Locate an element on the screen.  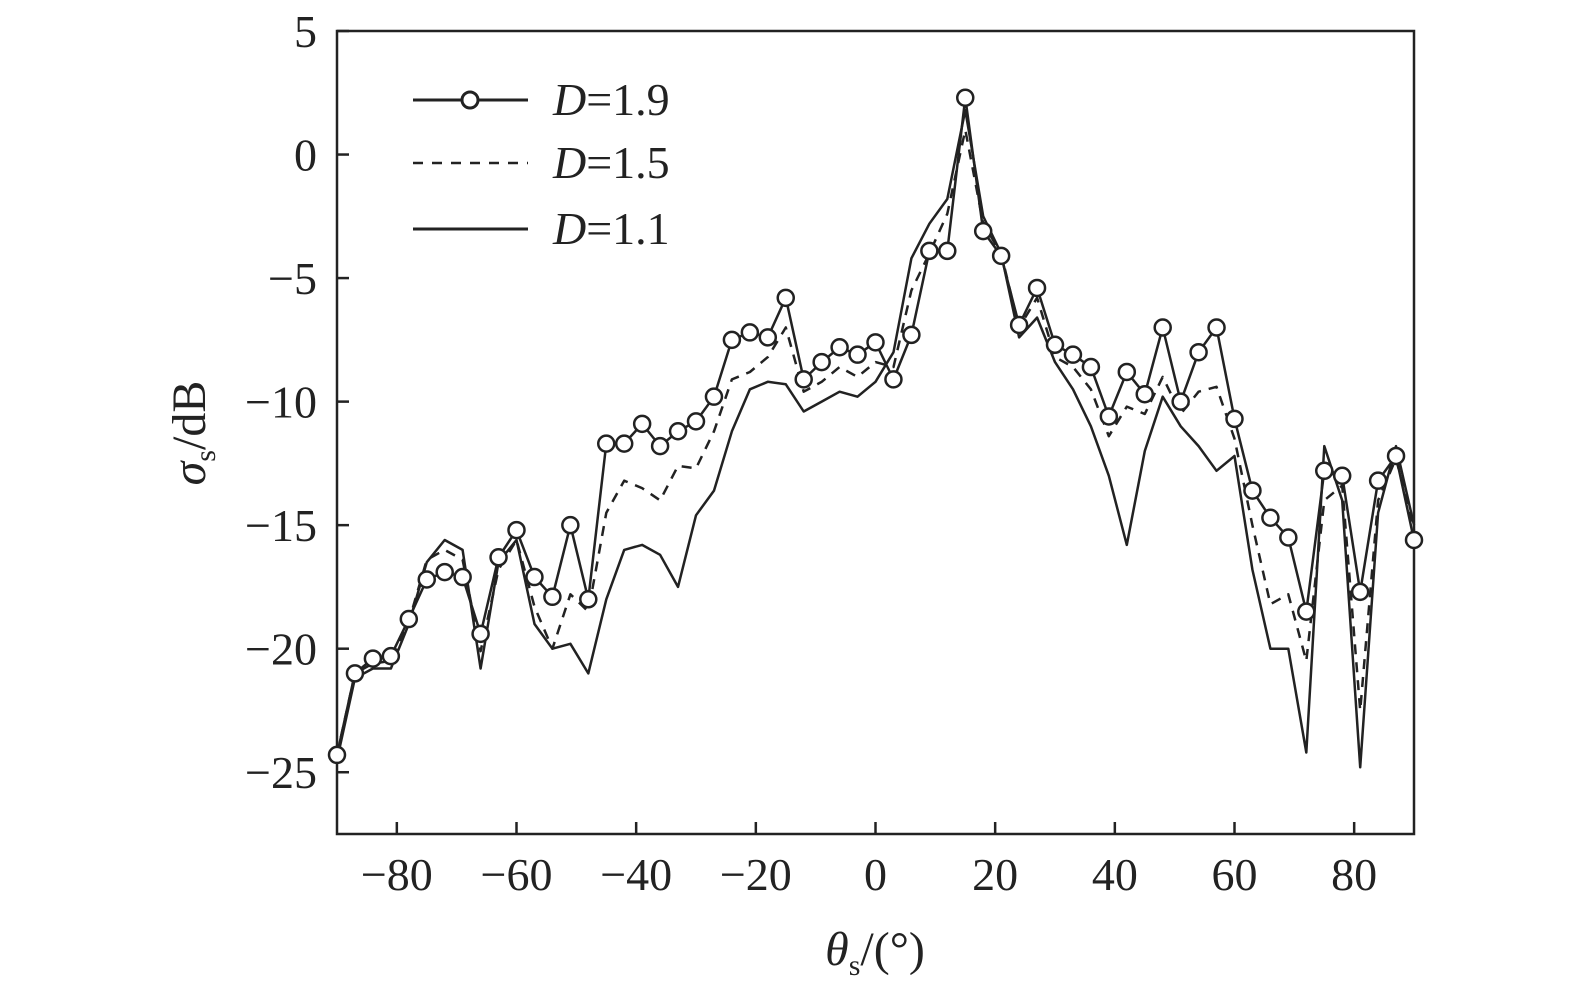
y-tick-label: −20 is located at coordinates (281, 649).